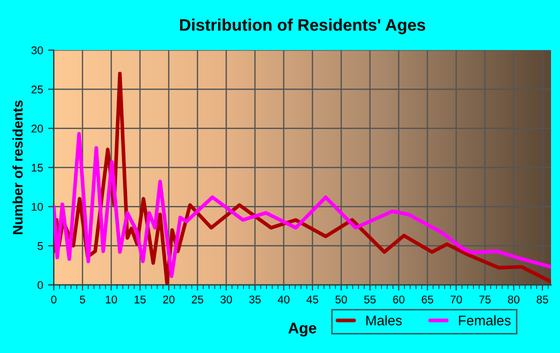  What do you see at coordinates (37, 168) in the screenshot?
I see `y-tick-label: 15` at bounding box center [37, 168].